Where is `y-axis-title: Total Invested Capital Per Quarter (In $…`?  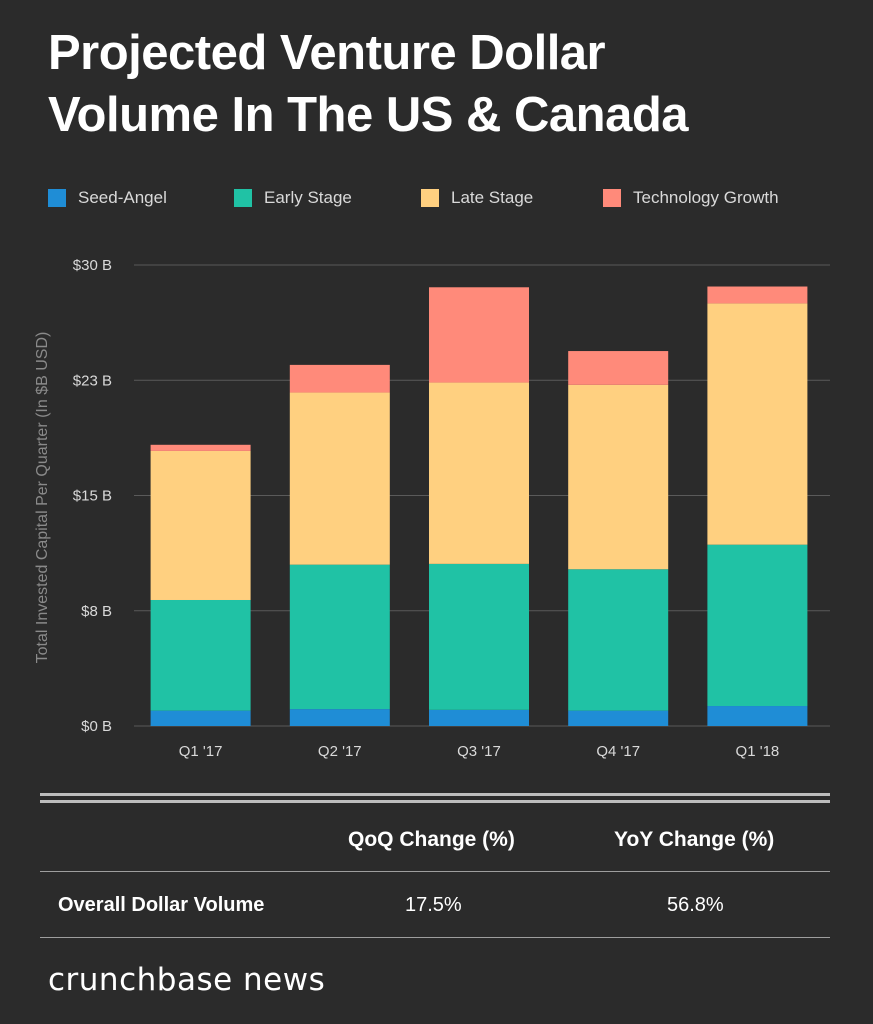
y-axis-title: Total Invested Capital Per Quarter (In $… is located at coordinates (42, 498).